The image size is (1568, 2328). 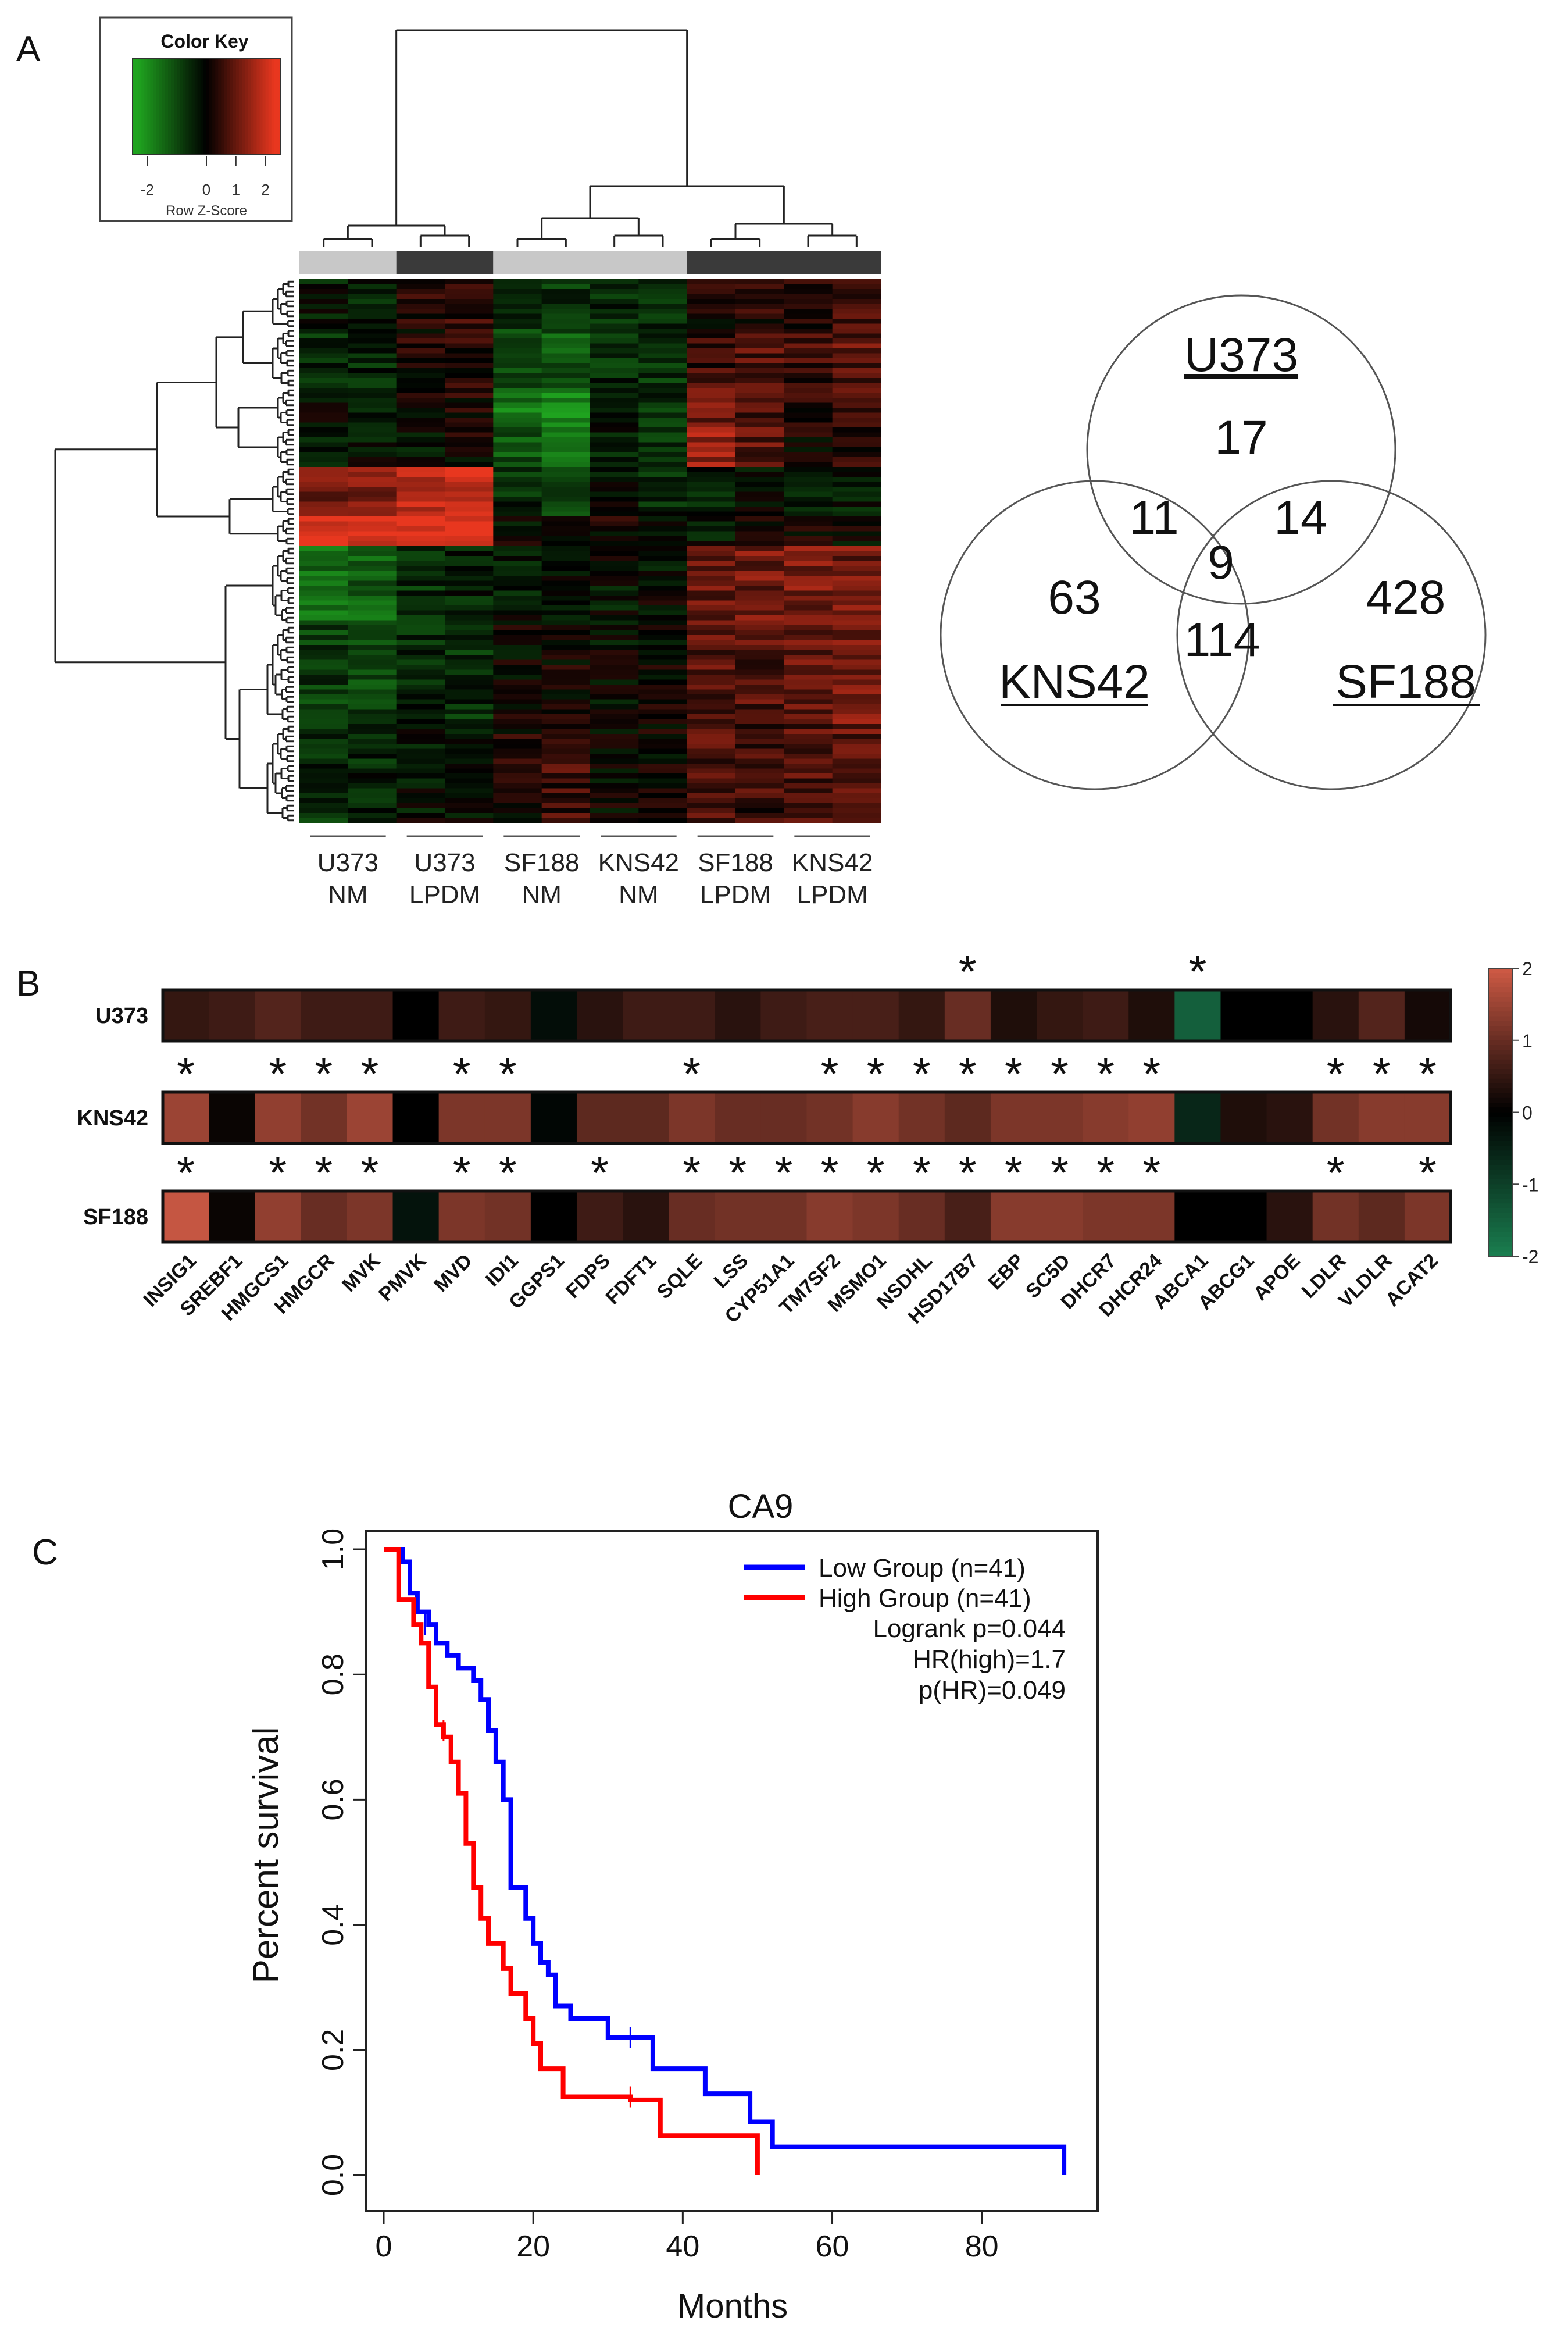 What do you see at coordinates (832, 894) in the screenshot?
I see `column-group-sublabel: LPDM` at bounding box center [832, 894].